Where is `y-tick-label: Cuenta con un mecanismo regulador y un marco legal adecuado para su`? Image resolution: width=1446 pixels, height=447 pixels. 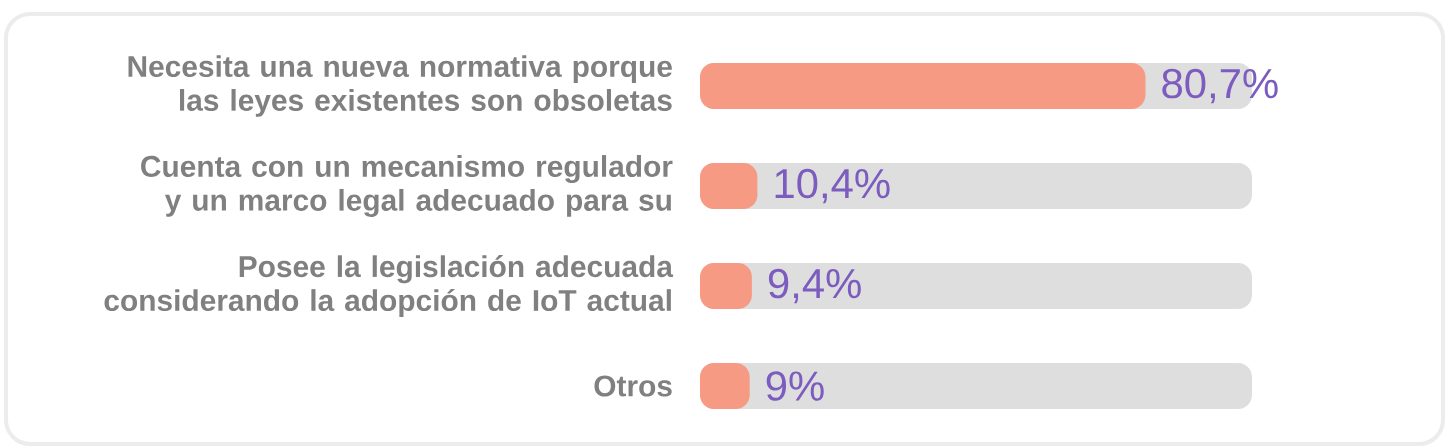 y-tick-label: Cuenta con un mecanismo regulador y un marco legal adecuado para su is located at coordinates (407, 186).